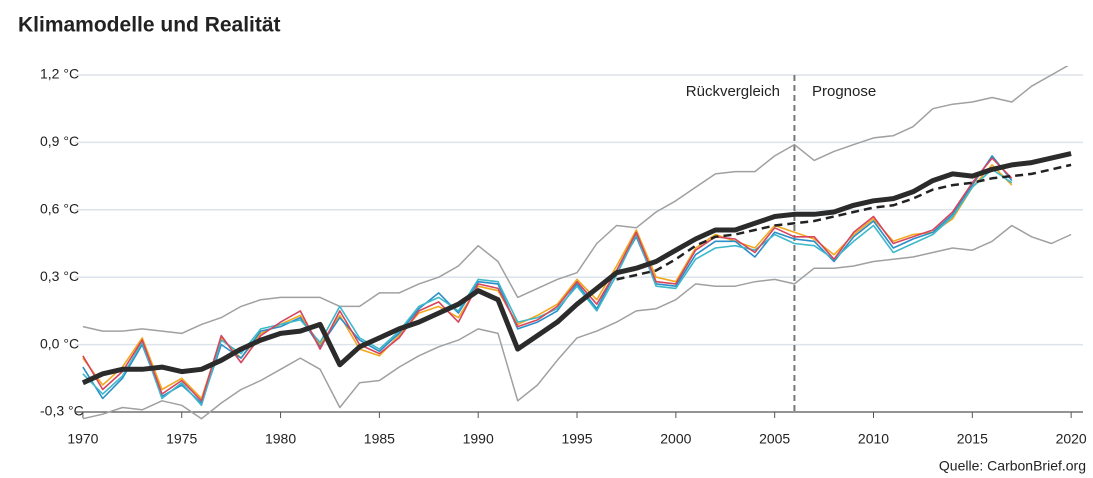 This screenshot has width=1093, height=478. Describe the element at coordinates (59, 74) in the screenshot. I see `y-tick-label: 1,2 °C` at that location.